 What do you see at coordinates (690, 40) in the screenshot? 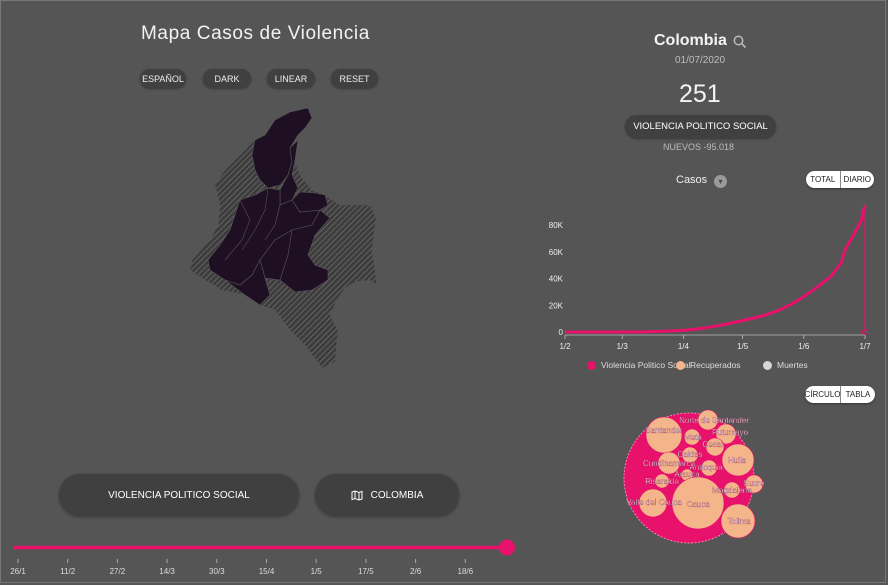
I see `country-name: Colombia` at bounding box center [690, 40].